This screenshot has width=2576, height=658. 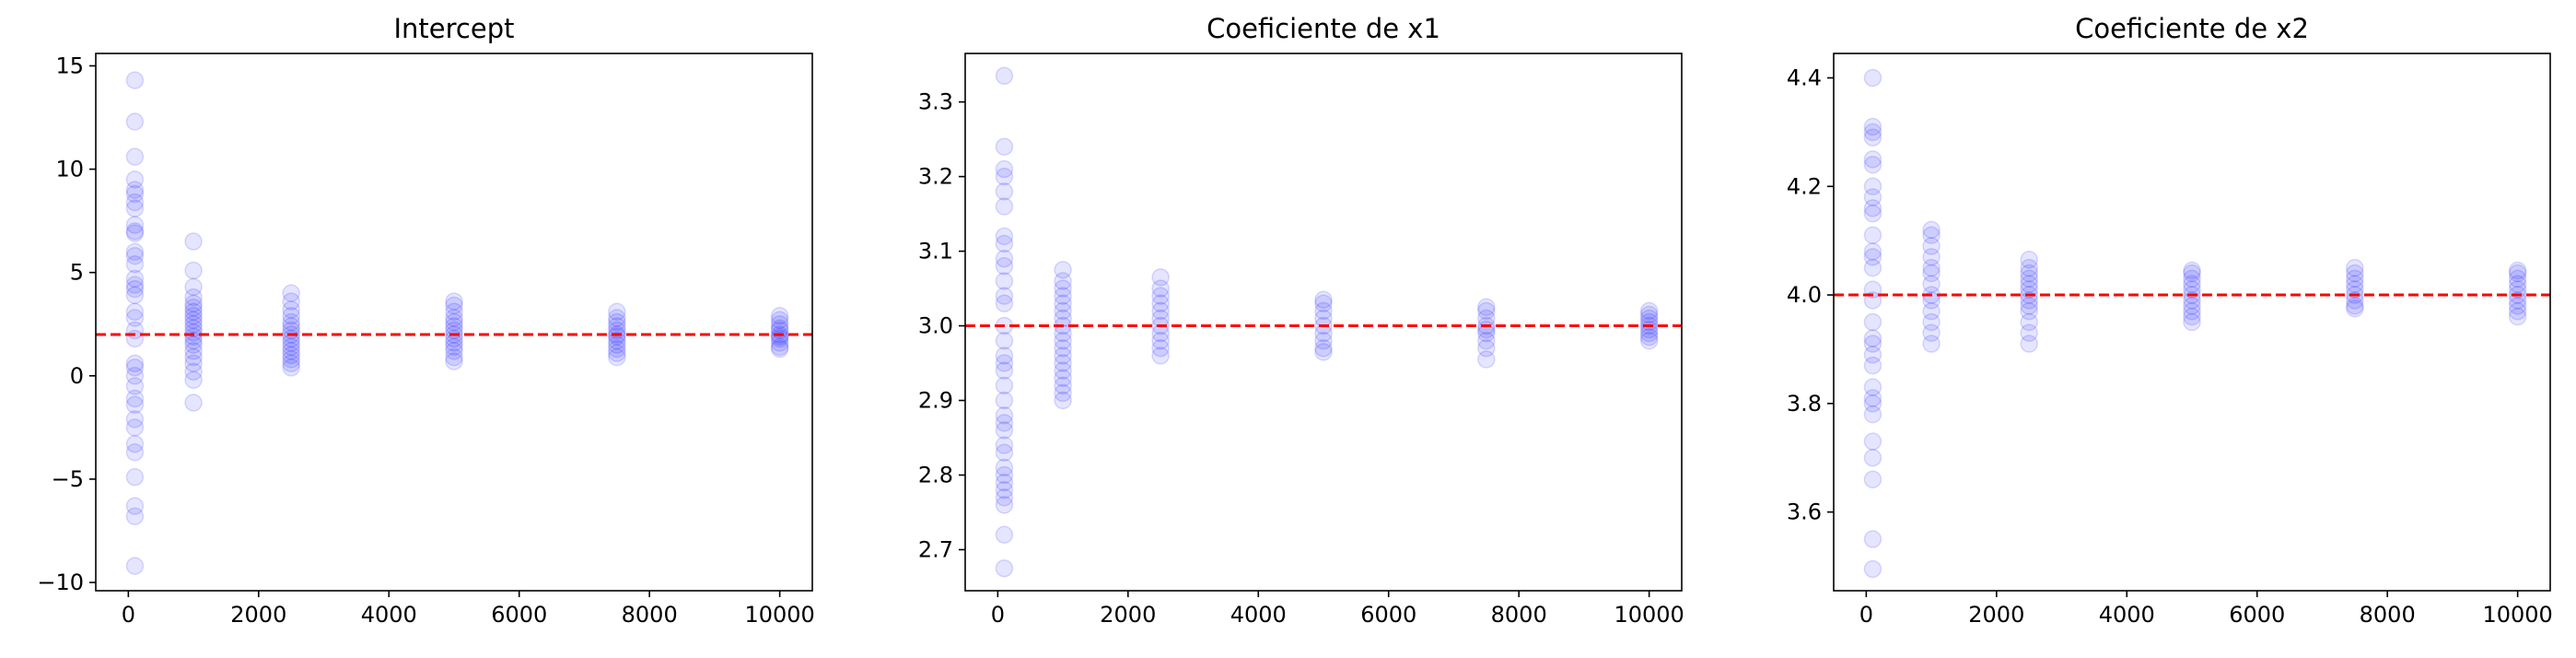 What do you see at coordinates (935, 401) in the screenshot?
I see `y-tick-label: 2.9` at bounding box center [935, 401].